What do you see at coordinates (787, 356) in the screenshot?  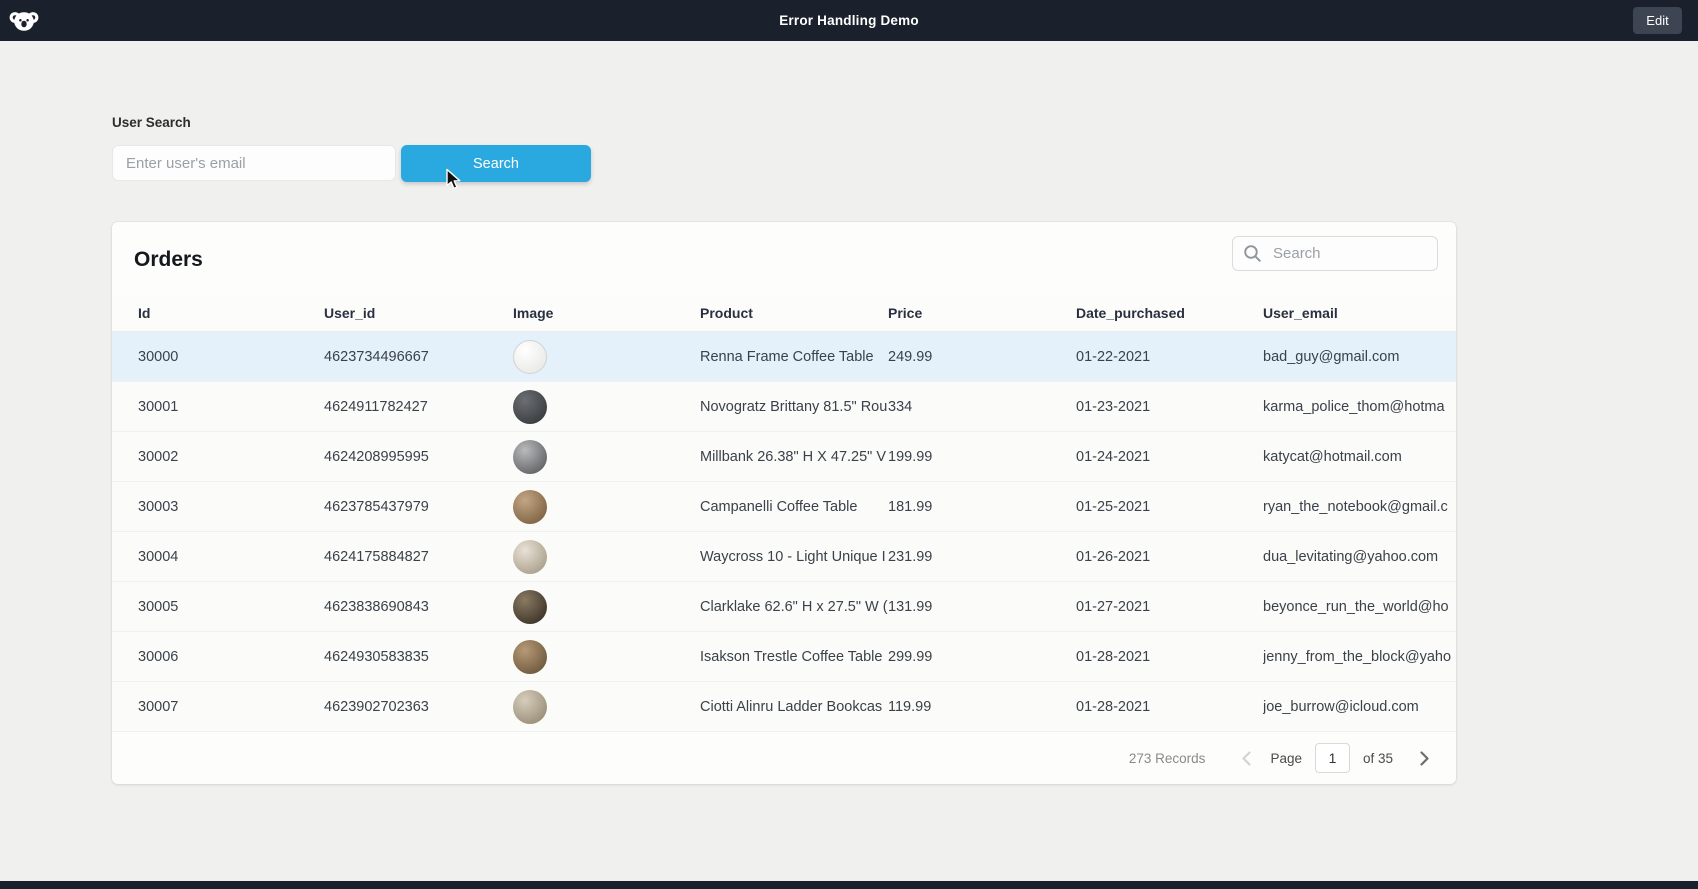 I see `cell-product: Renna Frame Coffee Table` at bounding box center [787, 356].